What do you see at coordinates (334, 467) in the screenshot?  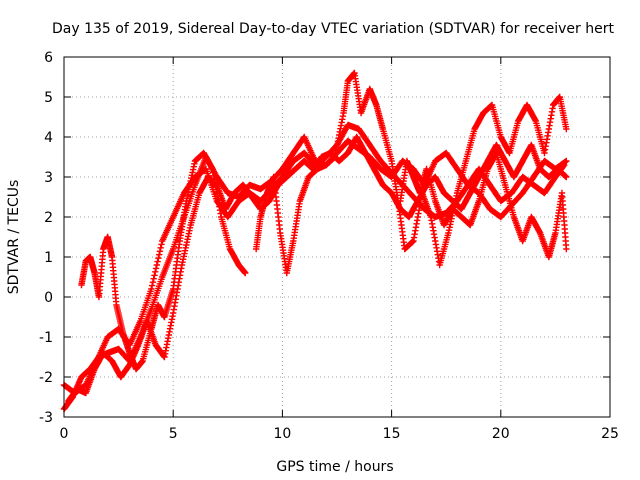 I see `x-axis-title: GPS time / hours` at bounding box center [334, 467].